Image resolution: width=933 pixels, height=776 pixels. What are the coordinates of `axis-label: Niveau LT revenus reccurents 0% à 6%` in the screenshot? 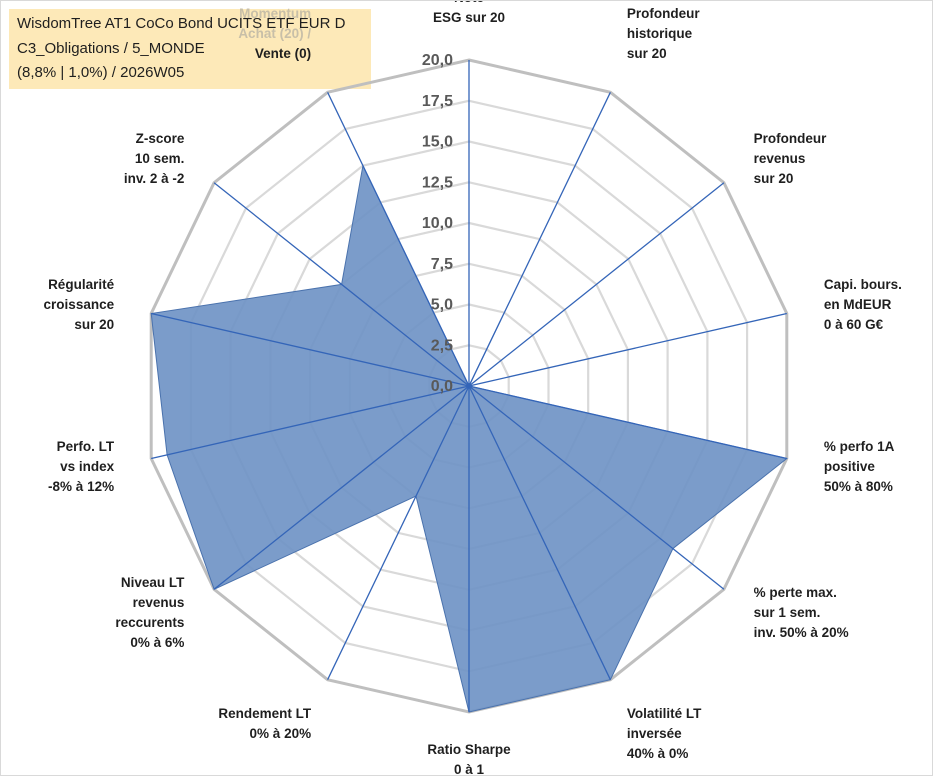 It's located at (150, 612).